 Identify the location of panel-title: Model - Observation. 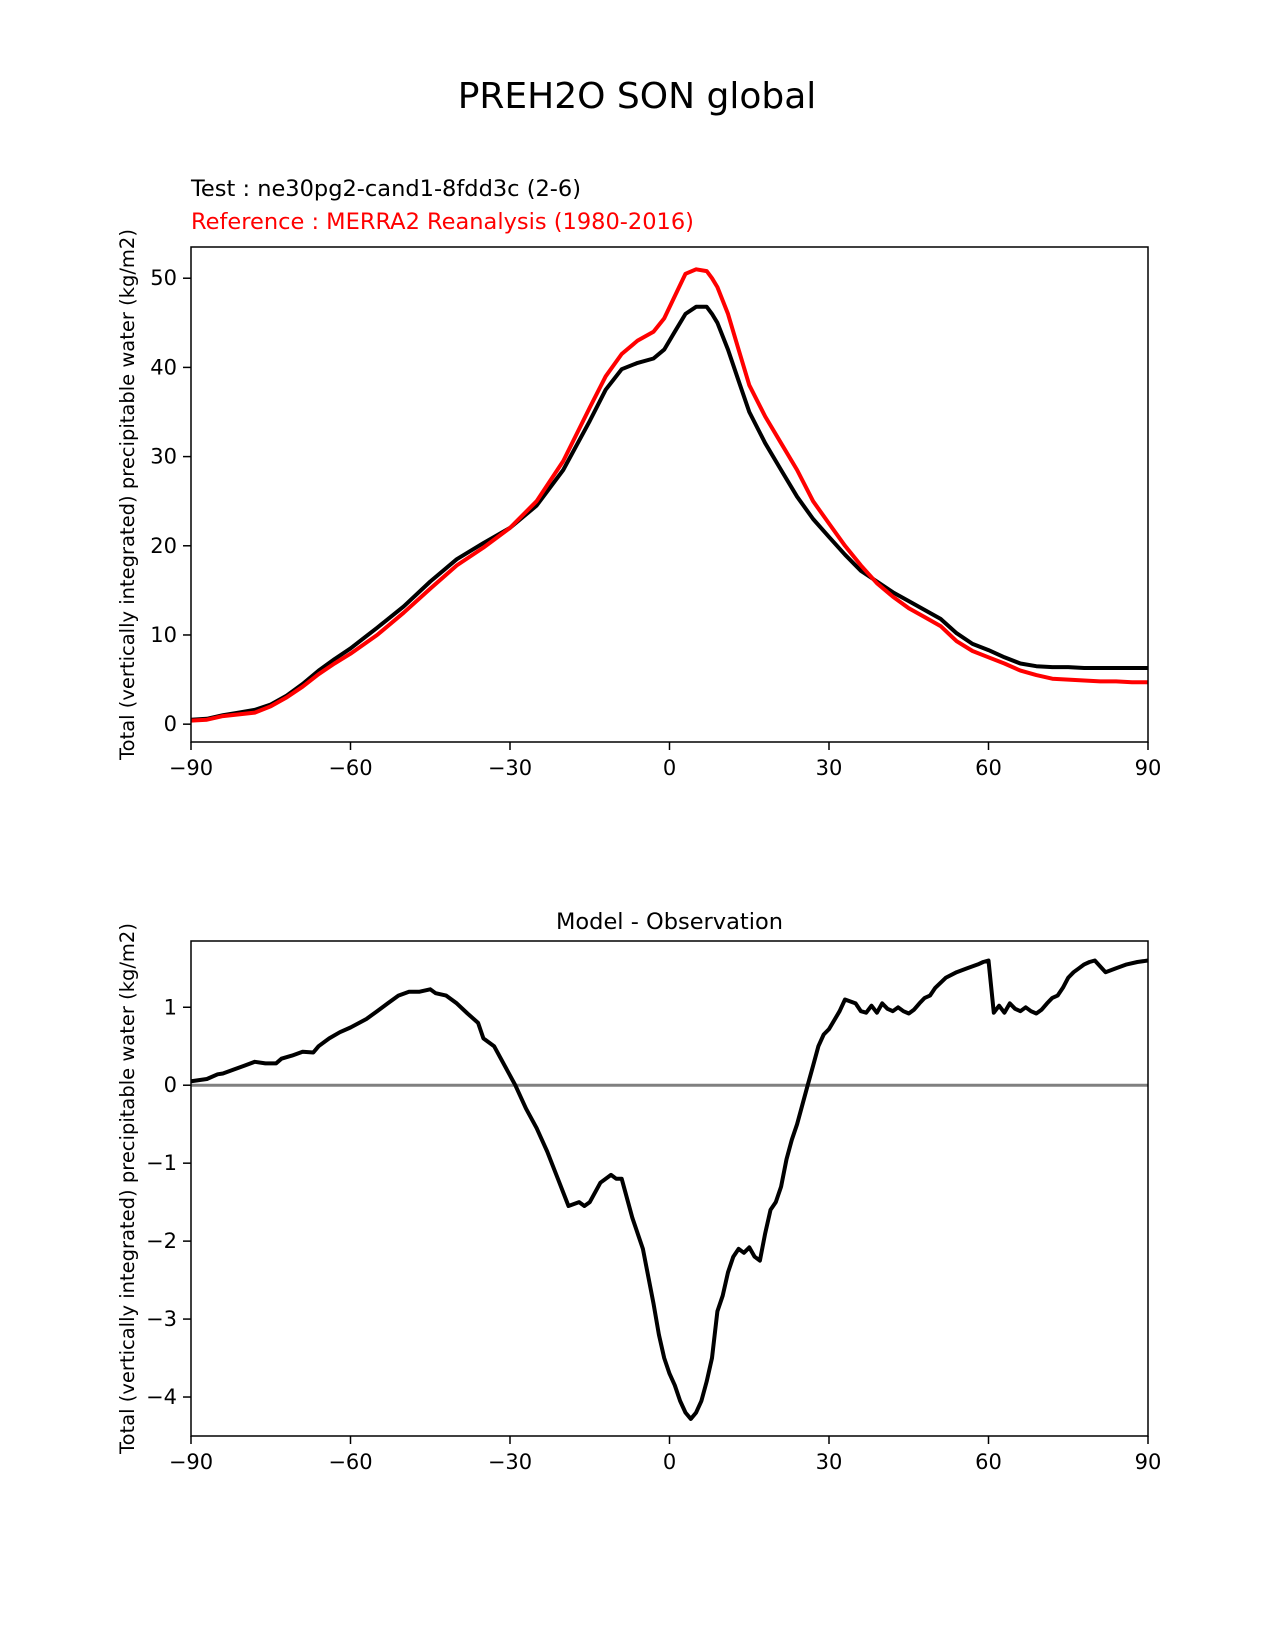
(669, 922).